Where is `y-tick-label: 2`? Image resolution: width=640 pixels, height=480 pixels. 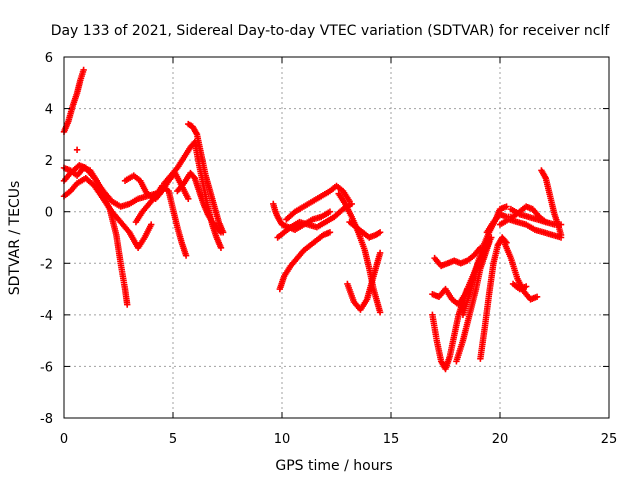
y-tick-label: 2 is located at coordinates (49, 161).